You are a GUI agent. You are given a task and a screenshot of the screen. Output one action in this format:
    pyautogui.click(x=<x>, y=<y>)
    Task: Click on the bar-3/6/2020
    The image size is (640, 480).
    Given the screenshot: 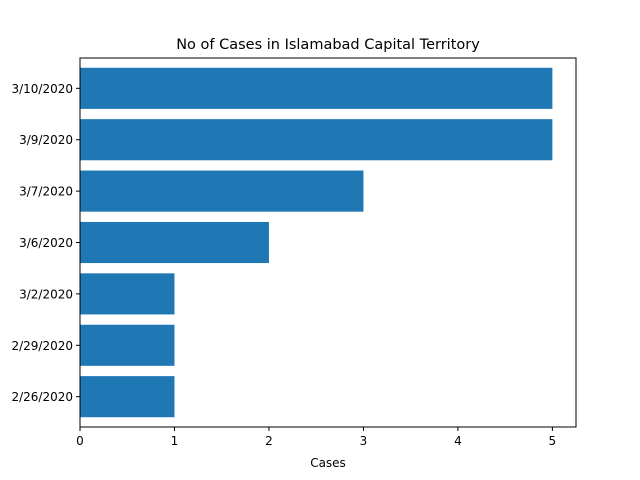 What is the action you would take?
    pyautogui.click(x=174, y=242)
    